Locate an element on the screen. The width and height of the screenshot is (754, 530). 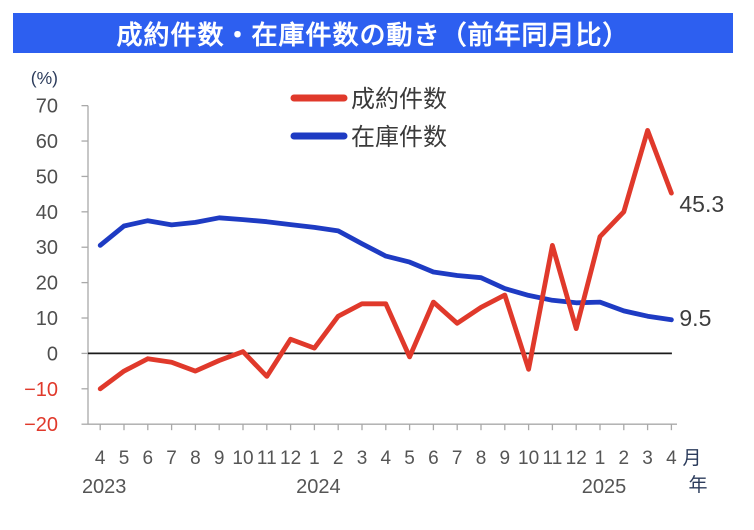
y-axis-label: −20 is located at coordinates (41, 425).